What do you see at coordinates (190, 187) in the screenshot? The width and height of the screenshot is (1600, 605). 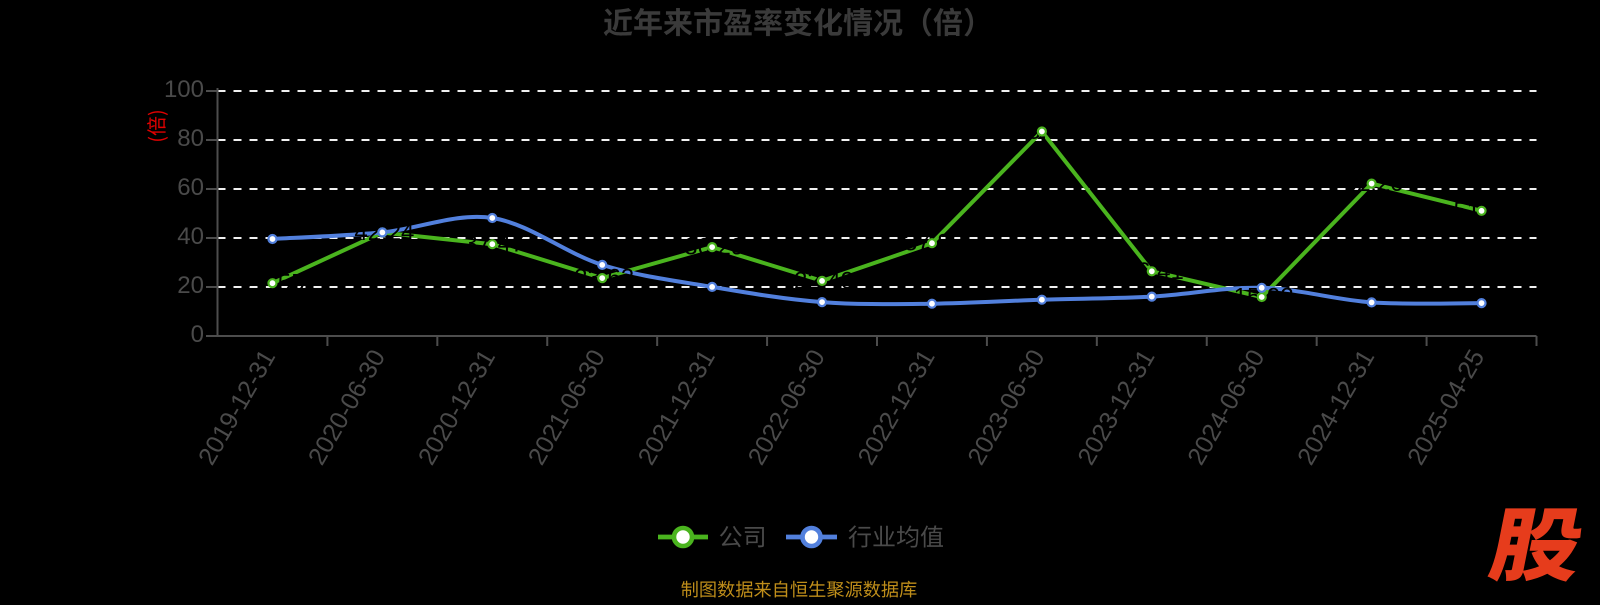 I see `svg-text: 60` at bounding box center [190, 187].